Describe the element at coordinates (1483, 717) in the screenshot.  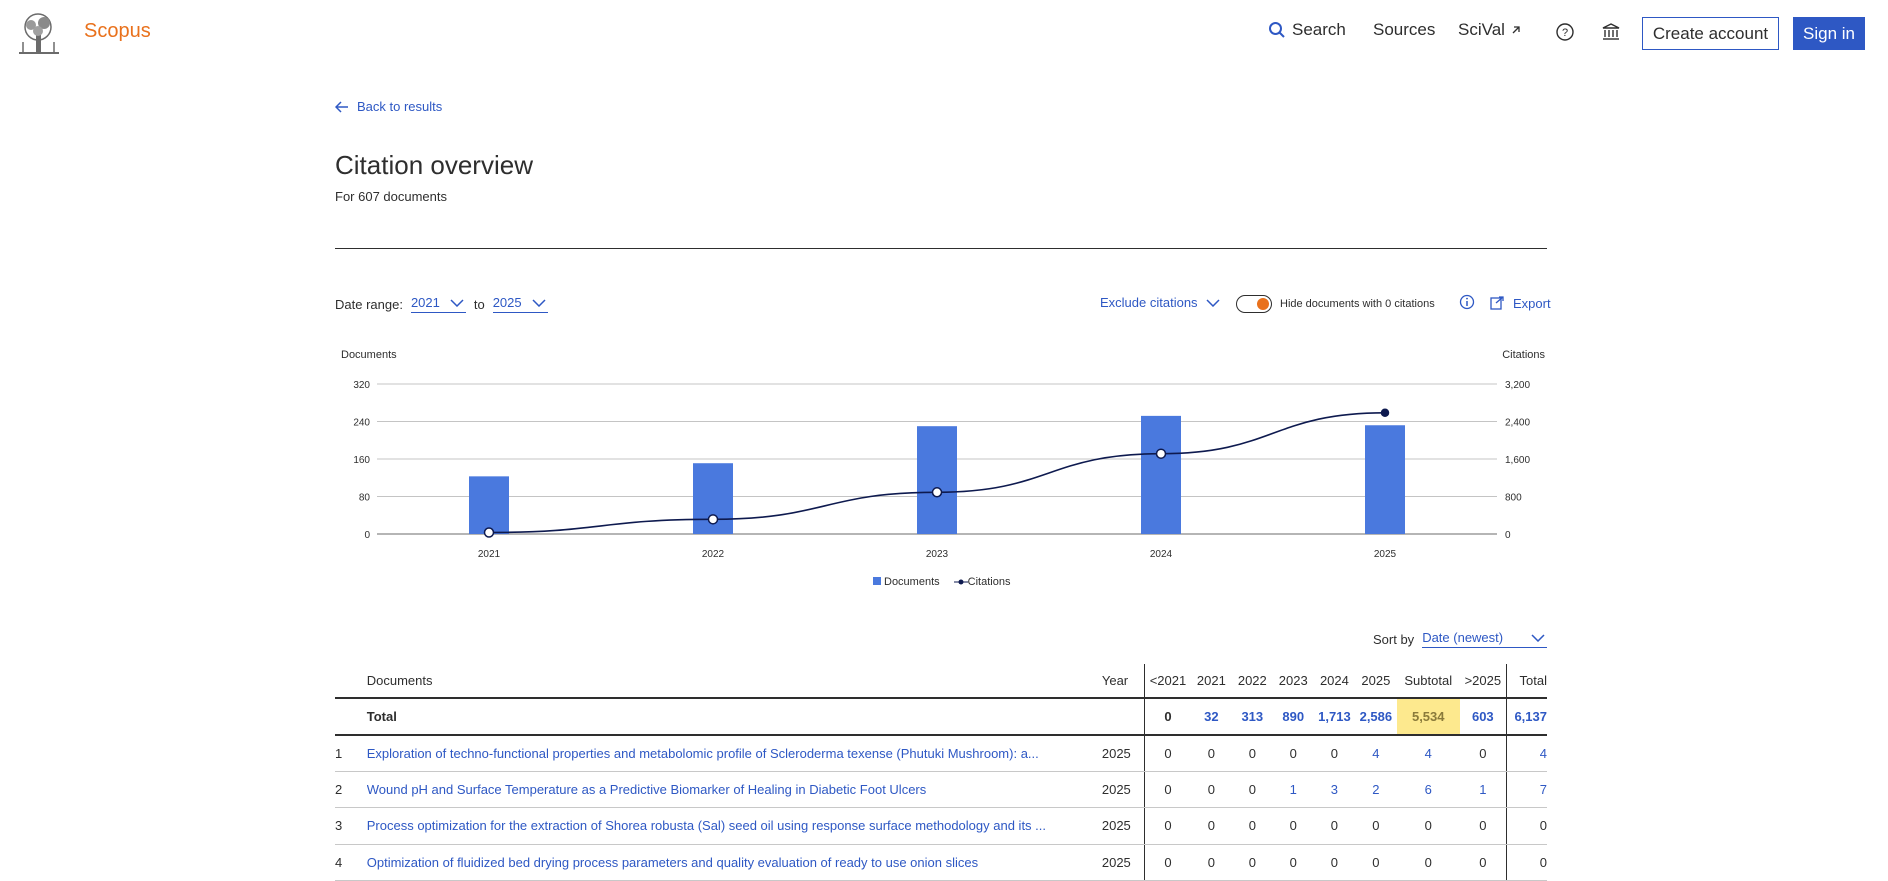
I see `total-gt: 603` at that location.